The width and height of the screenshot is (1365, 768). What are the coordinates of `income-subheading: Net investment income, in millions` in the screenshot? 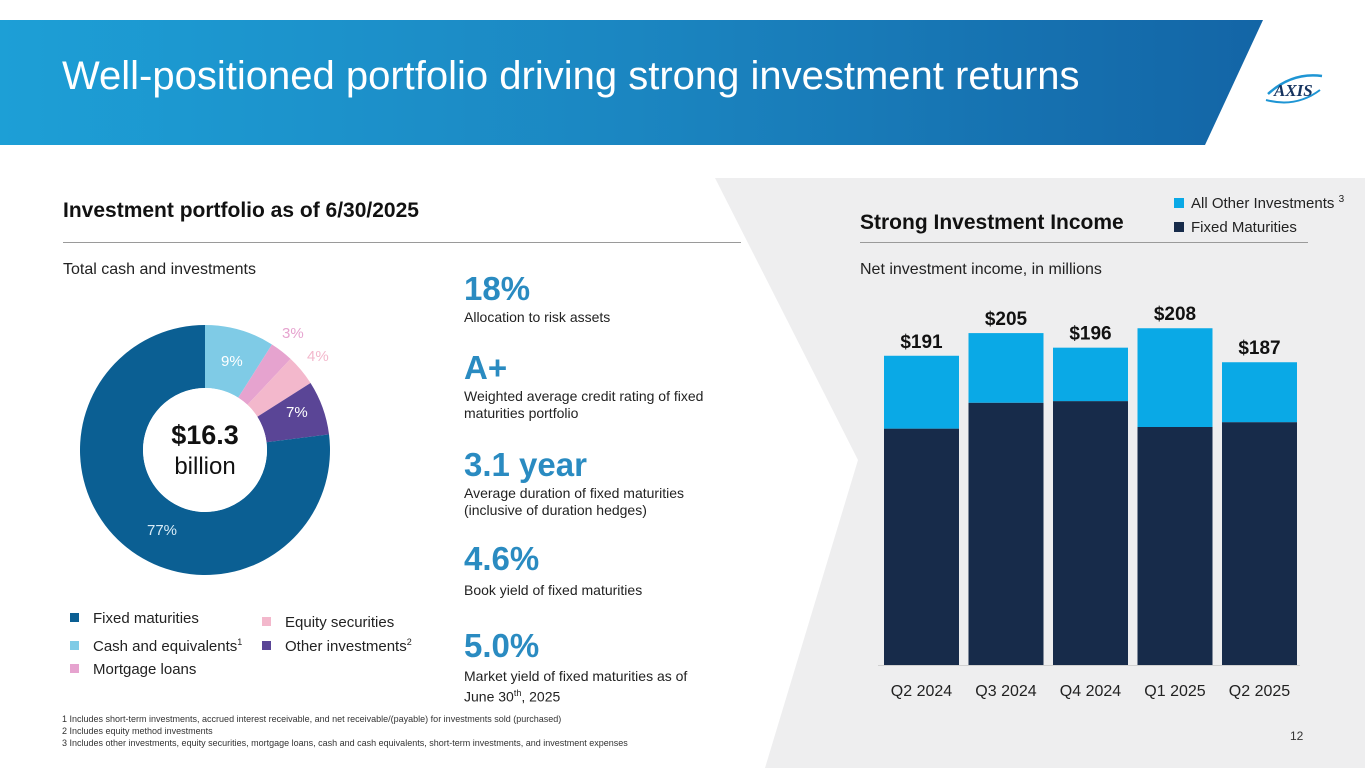 It's located at (981, 269).